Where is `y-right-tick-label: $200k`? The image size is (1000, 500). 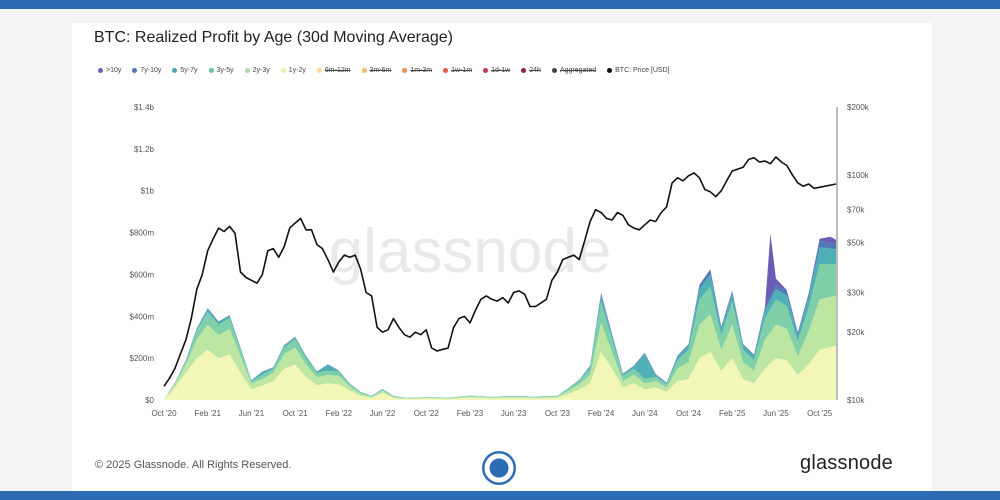 y-right-tick-label: $200k is located at coordinates (858, 107).